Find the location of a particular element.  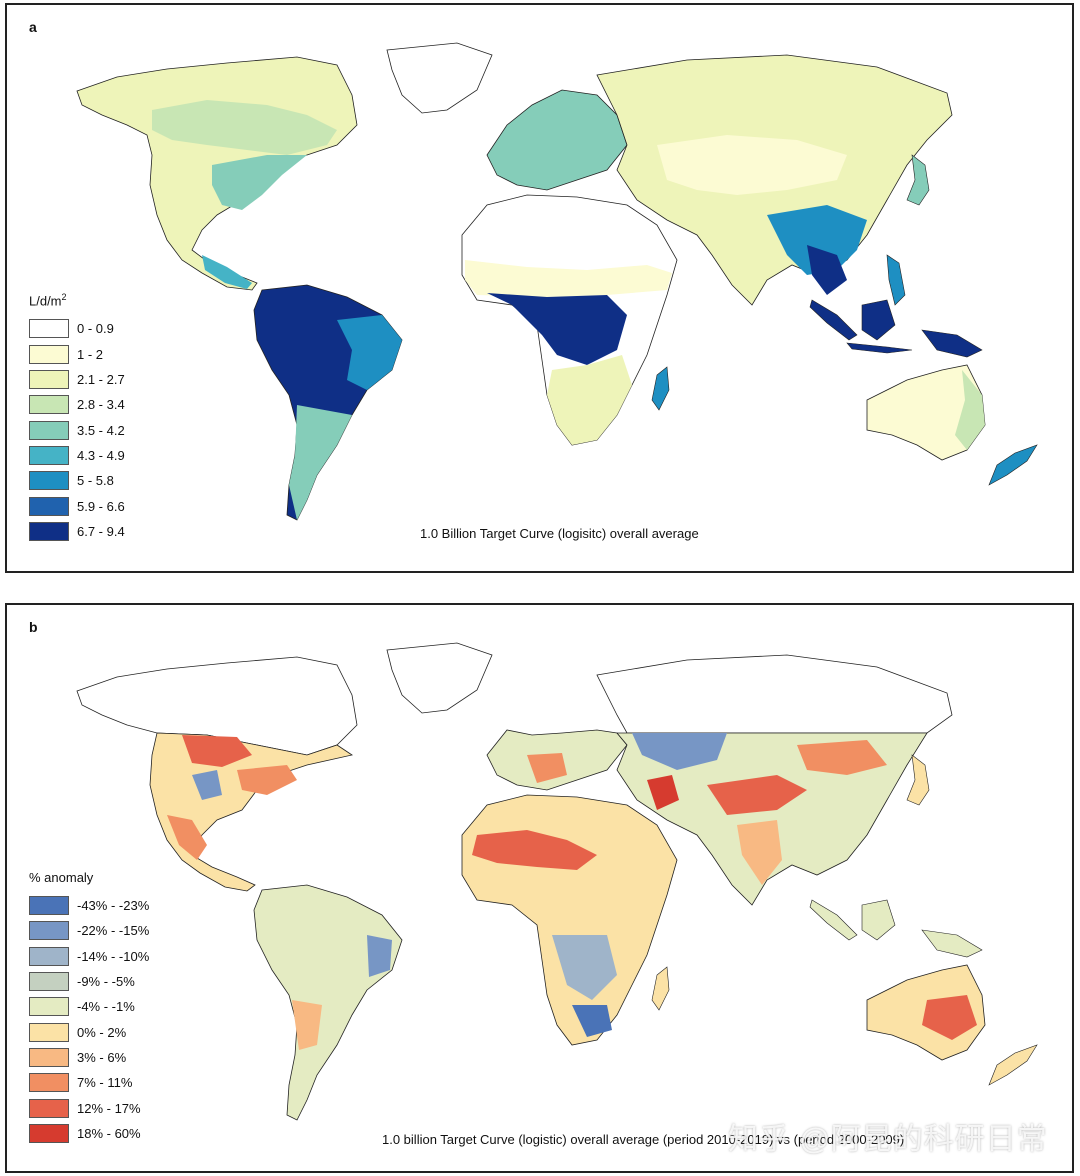

sa-south-band is located at coordinates (320, 462).